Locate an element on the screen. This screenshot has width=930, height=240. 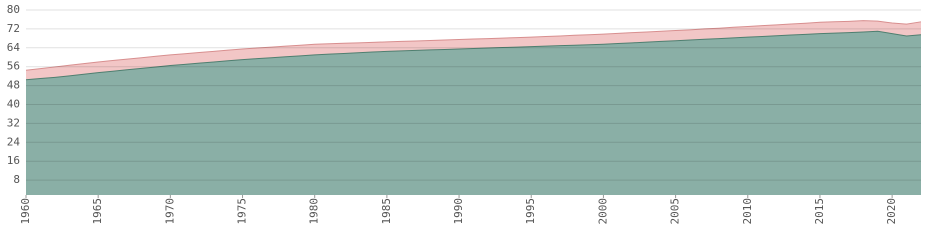
x-tick-label: 2020 is located at coordinates (891, 211).